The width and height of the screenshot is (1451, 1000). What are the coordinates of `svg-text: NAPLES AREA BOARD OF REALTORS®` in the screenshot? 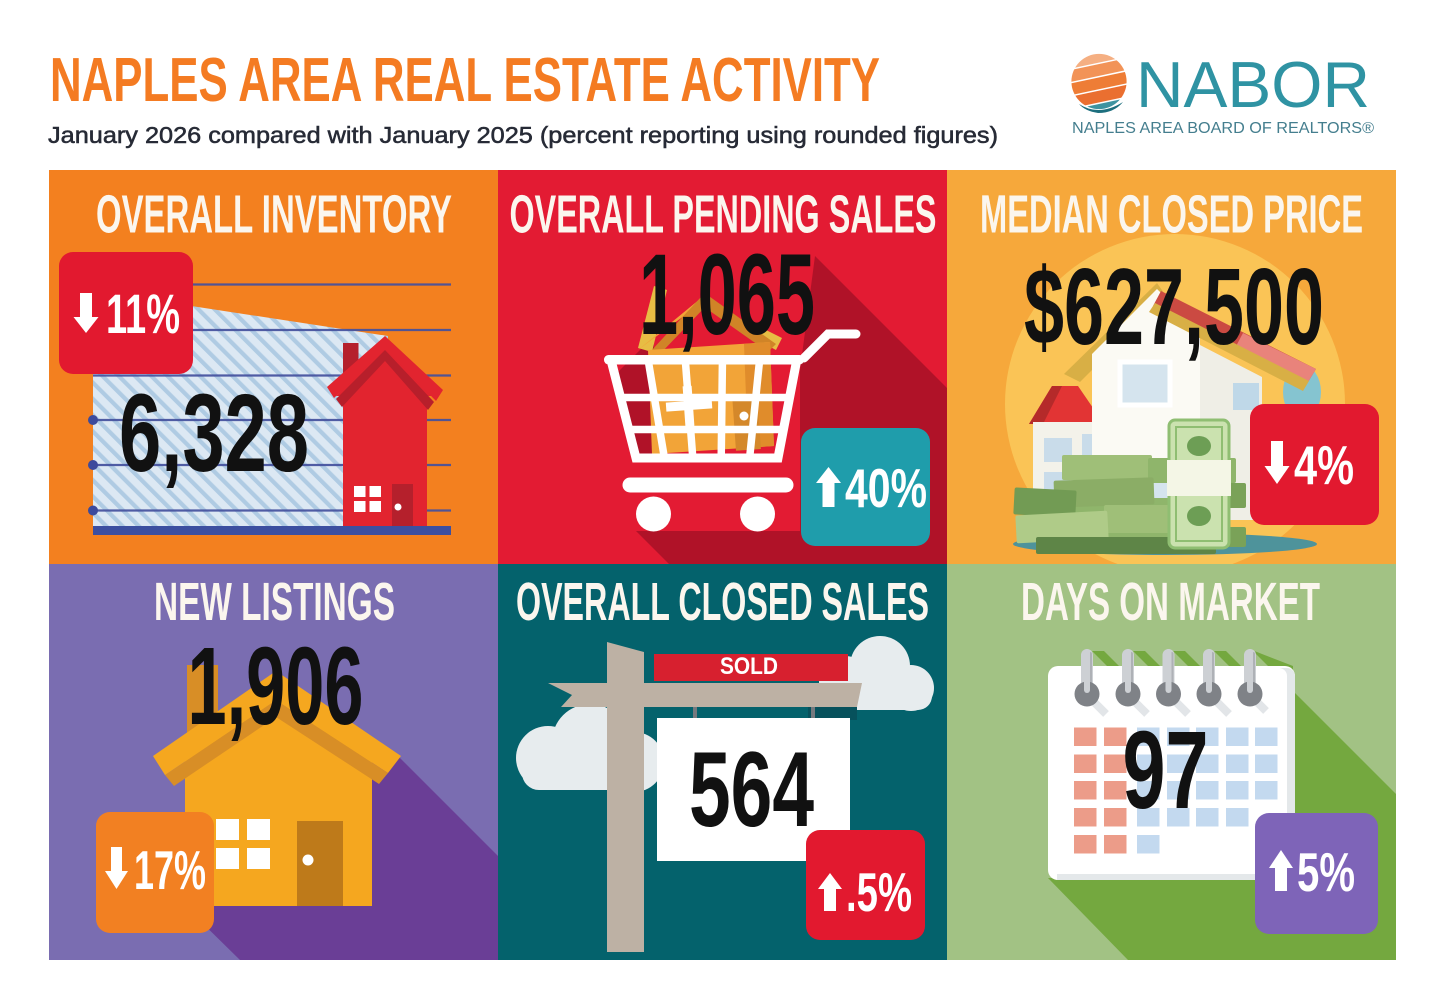 It's located at (1223, 128).